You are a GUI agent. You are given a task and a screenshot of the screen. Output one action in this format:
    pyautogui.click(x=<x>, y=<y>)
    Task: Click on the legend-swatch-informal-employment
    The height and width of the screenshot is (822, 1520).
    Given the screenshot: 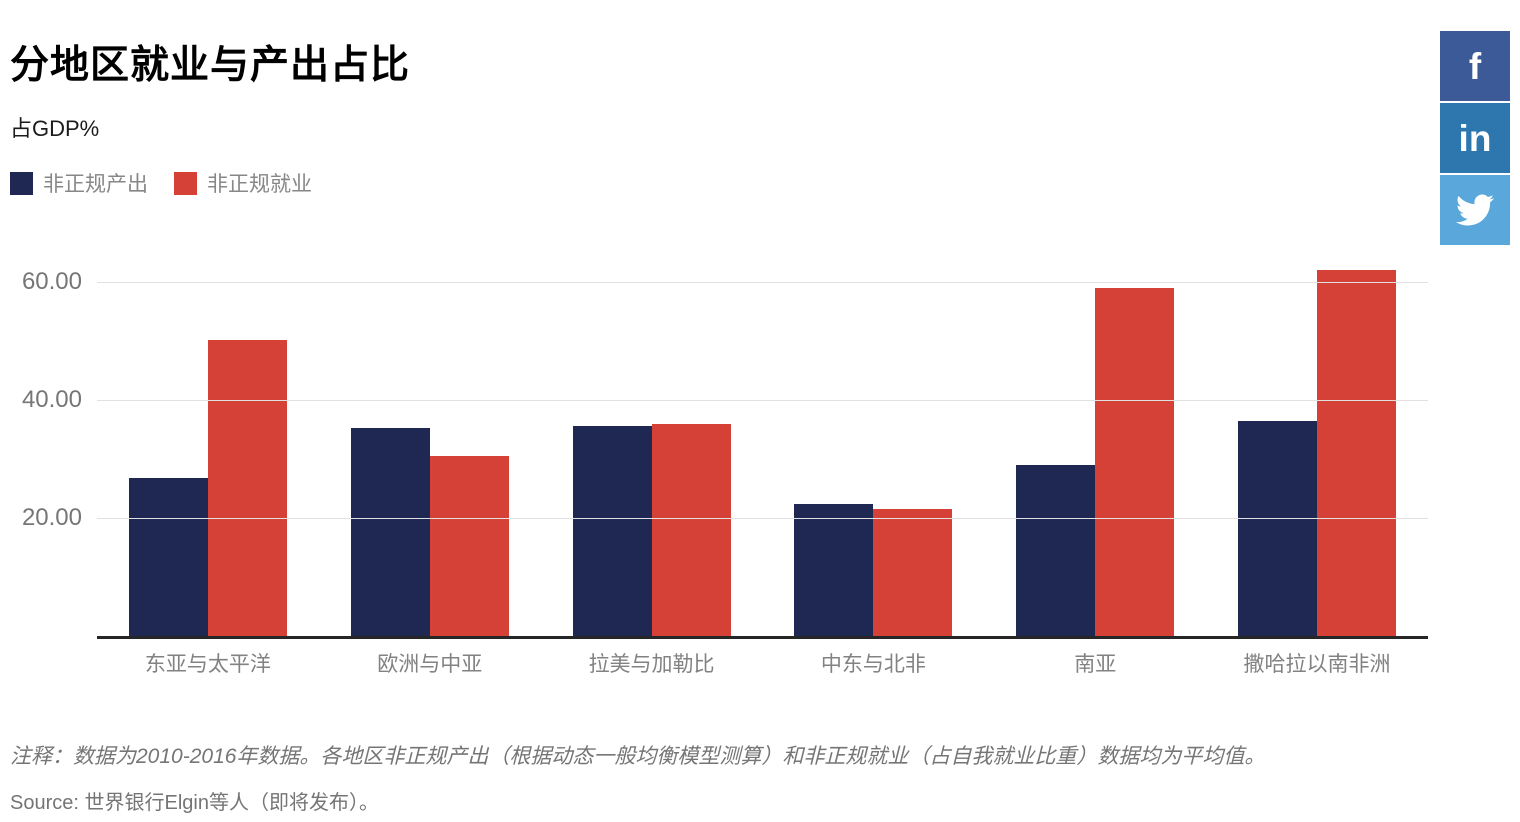 What is the action you would take?
    pyautogui.click(x=185, y=183)
    